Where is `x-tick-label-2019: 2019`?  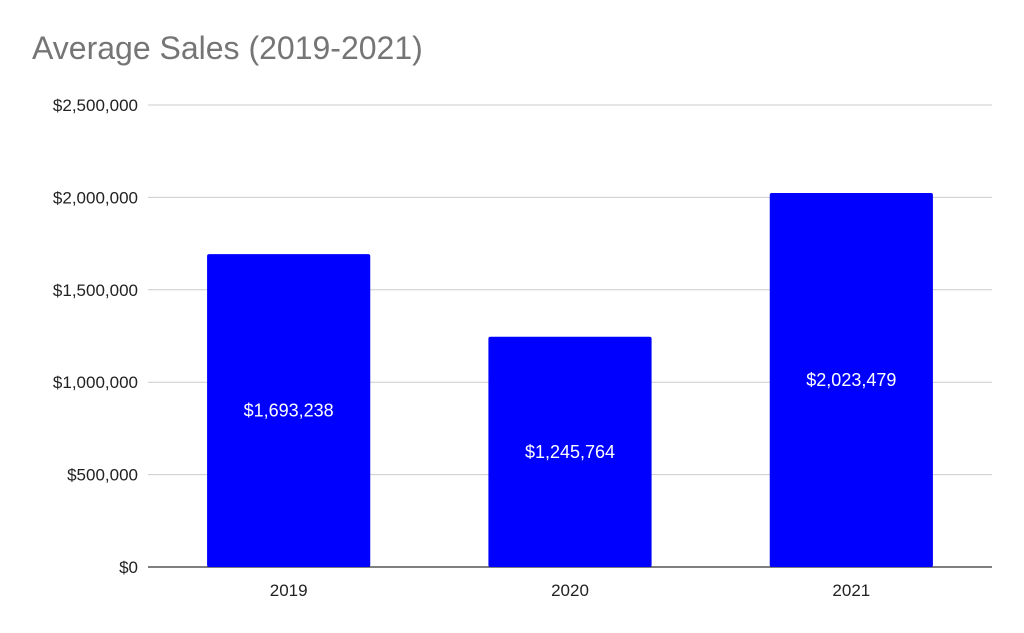
x-tick-label-2019: 2019 is located at coordinates (289, 590).